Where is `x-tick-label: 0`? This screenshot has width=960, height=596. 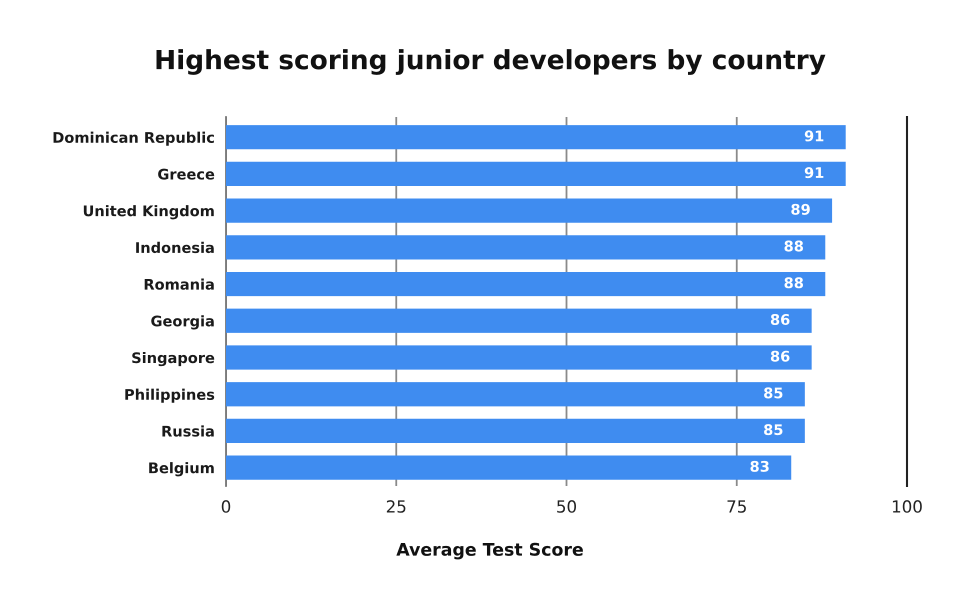
x-tick-label: 0 is located at coordinates (226, 506).